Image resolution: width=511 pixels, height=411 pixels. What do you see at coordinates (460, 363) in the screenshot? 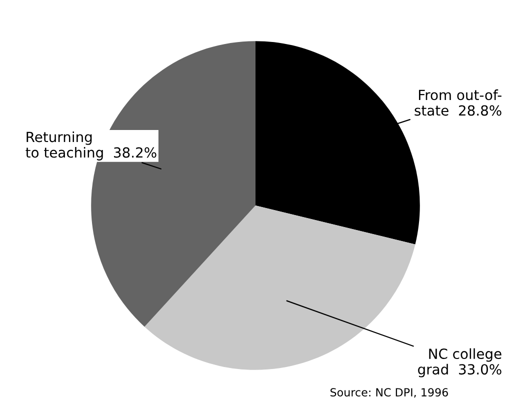
I see `slice-label: NC college grad 33.0%` at bounding box center [460, 363].